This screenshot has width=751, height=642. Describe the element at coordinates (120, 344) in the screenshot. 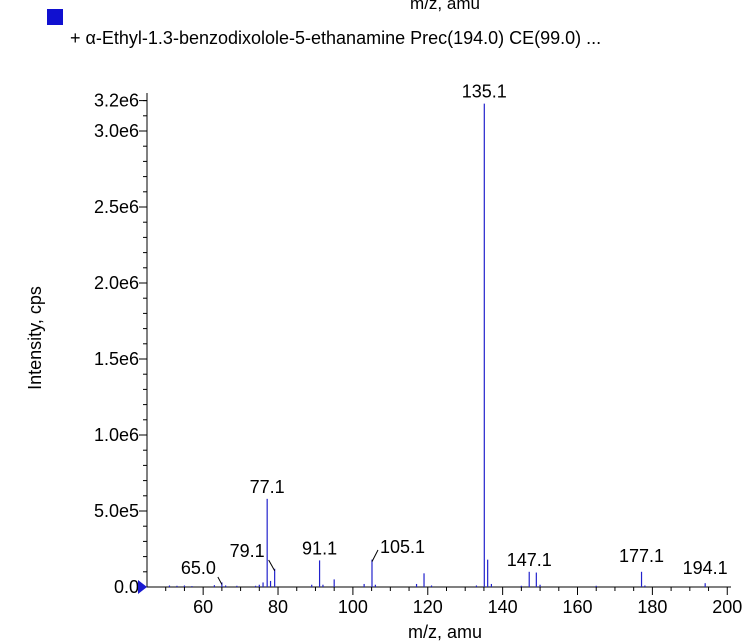

I see `y-tick-group: 0.0 5.0e5 1.0e6 1.5e6 2.0e6 2.5e6 3.0e6 3.2e6` at that location.